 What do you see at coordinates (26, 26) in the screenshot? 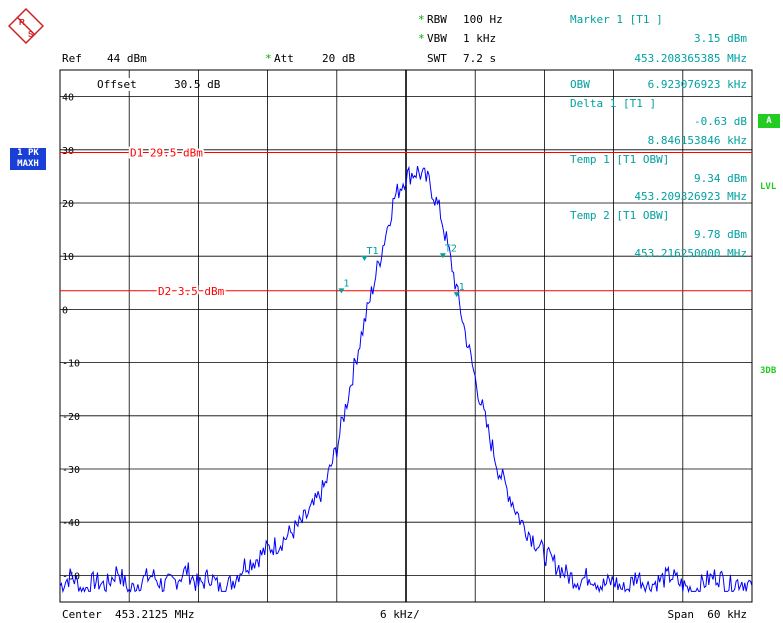
I see `rohde-schwarz-logo: R S` at bounding box center [26, 26].